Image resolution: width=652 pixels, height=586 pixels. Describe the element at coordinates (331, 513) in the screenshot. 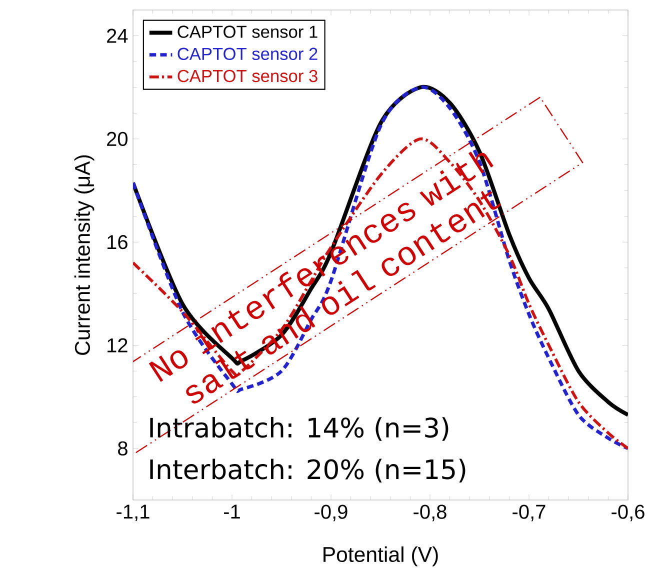

I see `x-tick-label: -0,9` at that location.